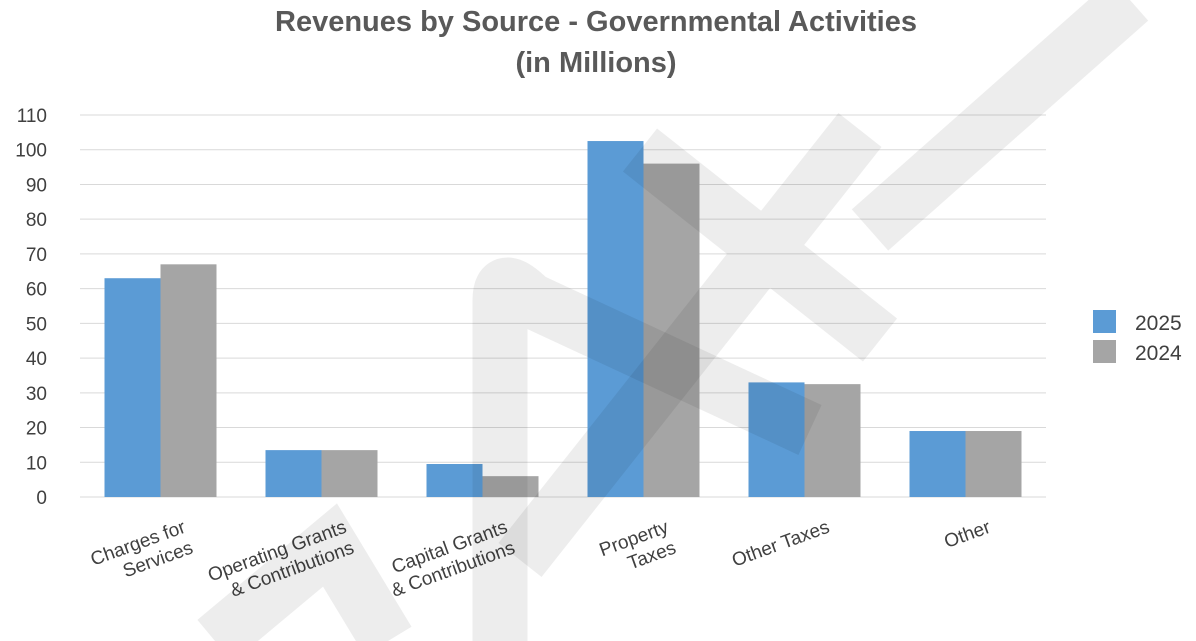 The width and height of the screenshot is (1196, 641). Describe the element at coordinates (36, 290) in the screenshot. I see `y-tick-label: 60` at that location.